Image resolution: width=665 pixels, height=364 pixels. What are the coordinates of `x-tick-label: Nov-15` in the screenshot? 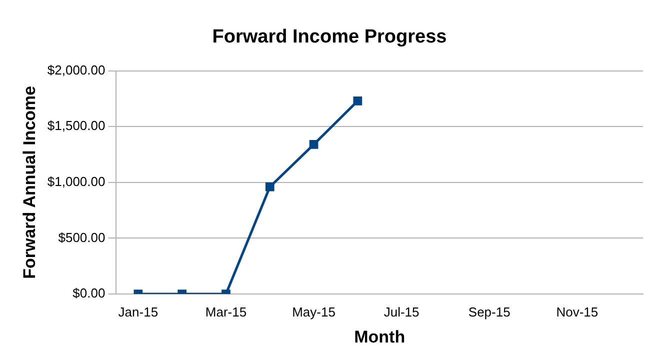 It's located at (577, 312).